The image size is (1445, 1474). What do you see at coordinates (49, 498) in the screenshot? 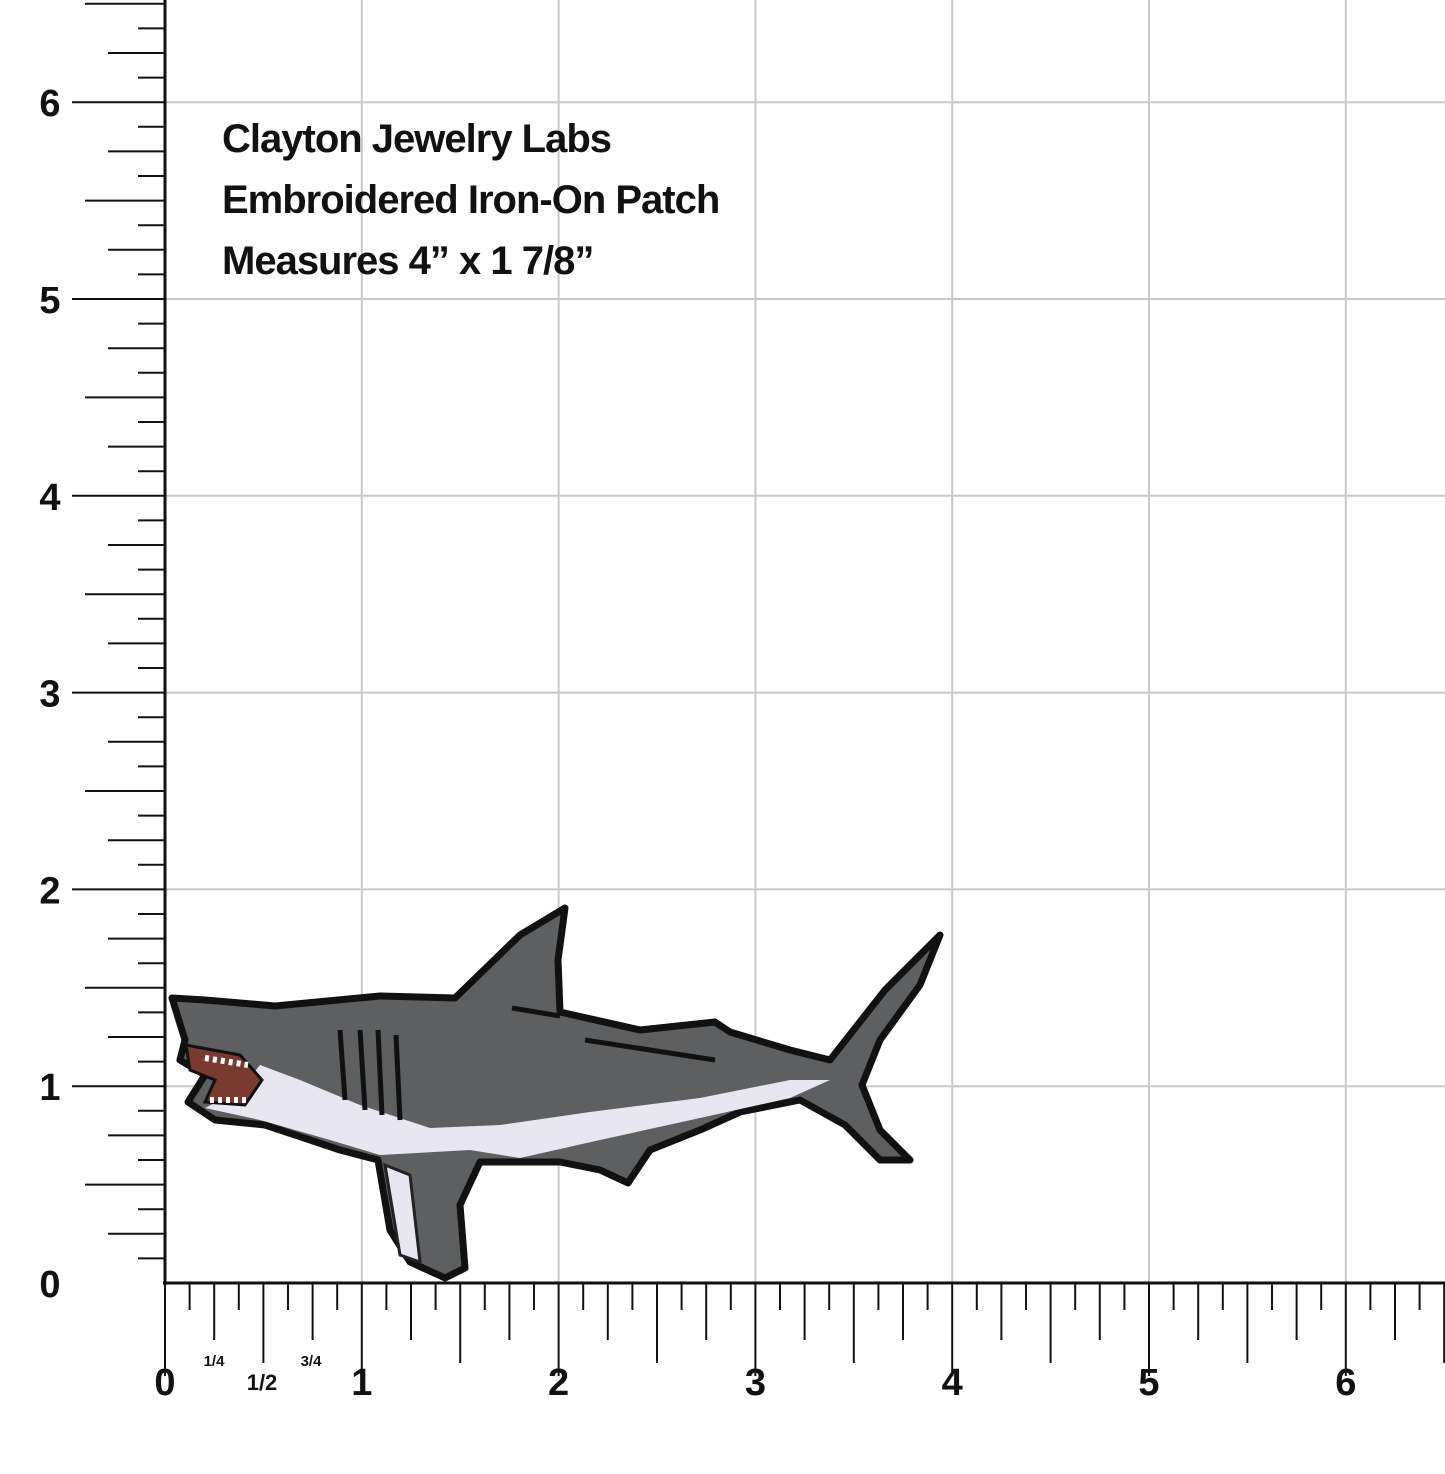
I see `y-label: 4` at bounding box center [49, 498].